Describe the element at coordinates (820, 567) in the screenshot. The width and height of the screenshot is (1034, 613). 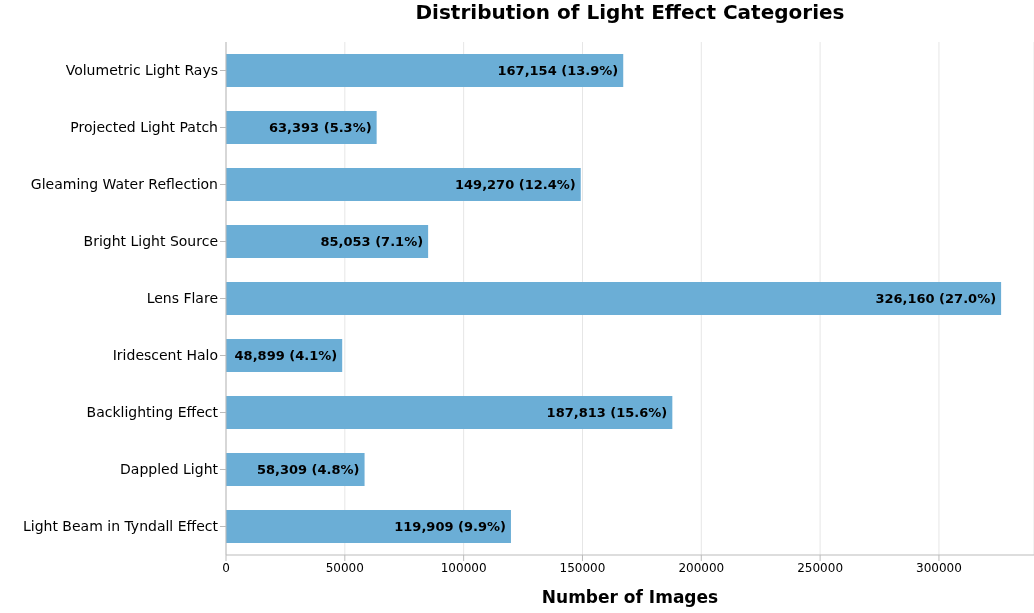
I see `x-tick-label: 250000` at that location.